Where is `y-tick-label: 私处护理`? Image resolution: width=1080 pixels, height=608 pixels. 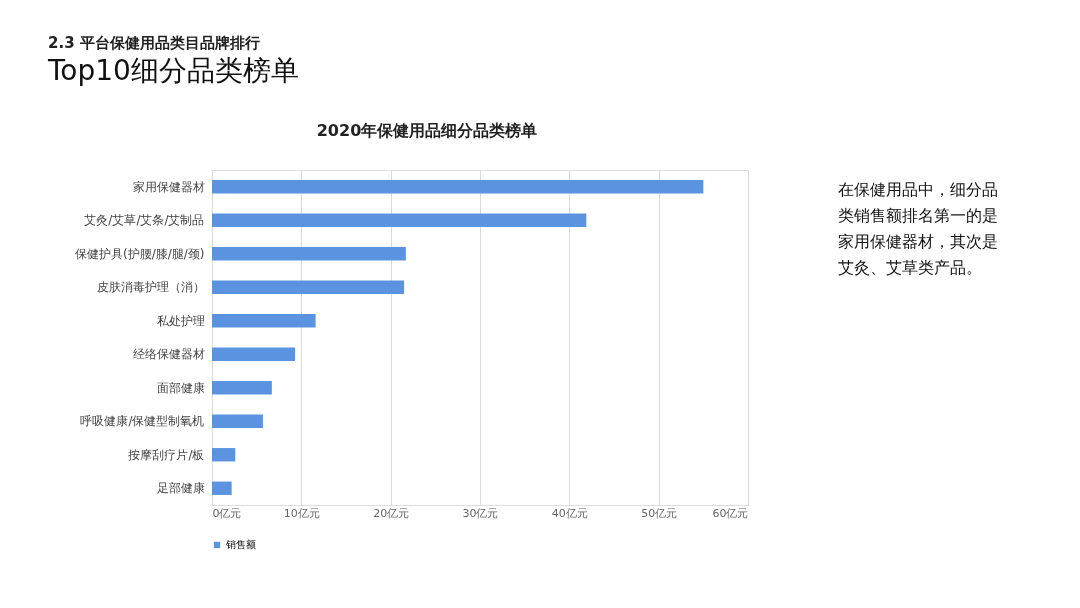 y-tick-label: 私处护理 is located at coordinates (180, 320).